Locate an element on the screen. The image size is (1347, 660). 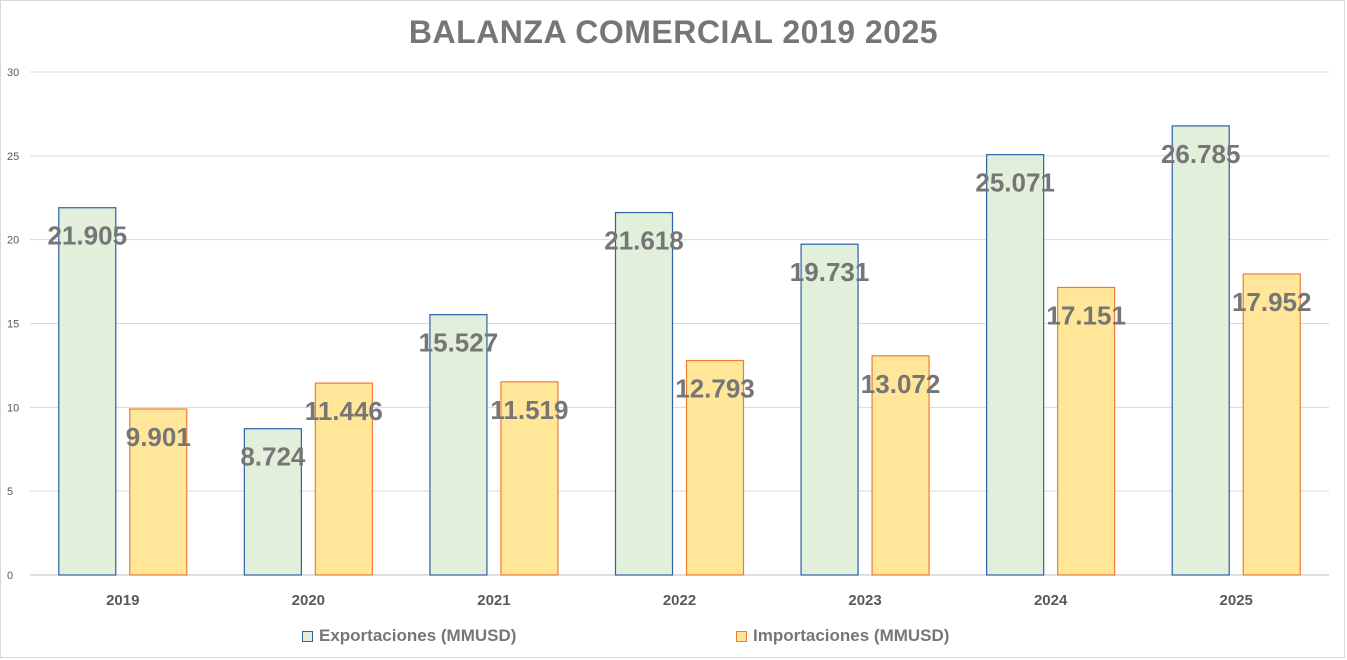
y-tick-label: 0 is located at coordinates (10, 576).